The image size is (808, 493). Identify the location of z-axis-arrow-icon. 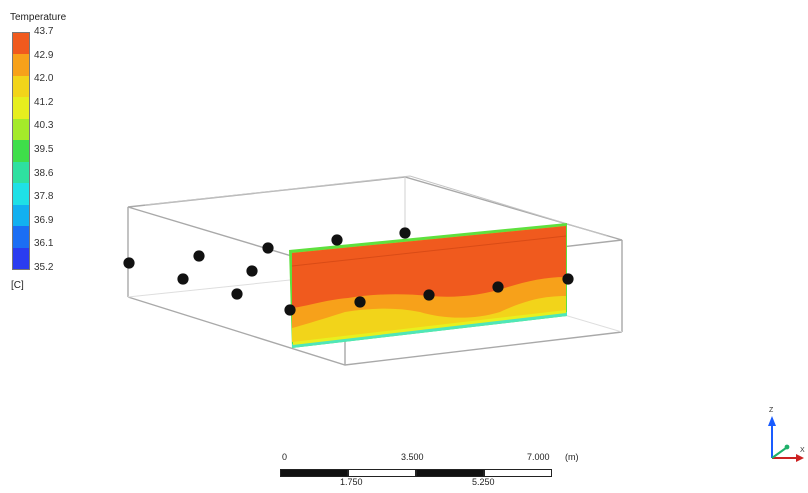
(772, 421).